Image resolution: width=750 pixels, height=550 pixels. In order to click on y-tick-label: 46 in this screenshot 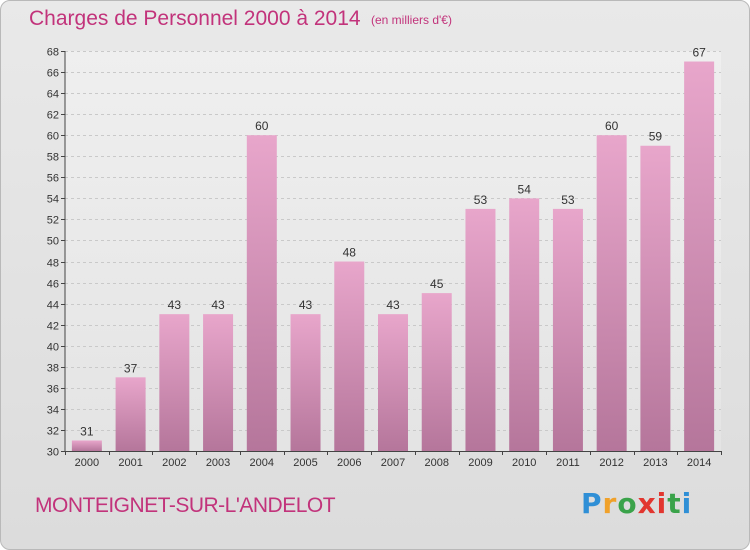, I will do `click(53, 285)`.